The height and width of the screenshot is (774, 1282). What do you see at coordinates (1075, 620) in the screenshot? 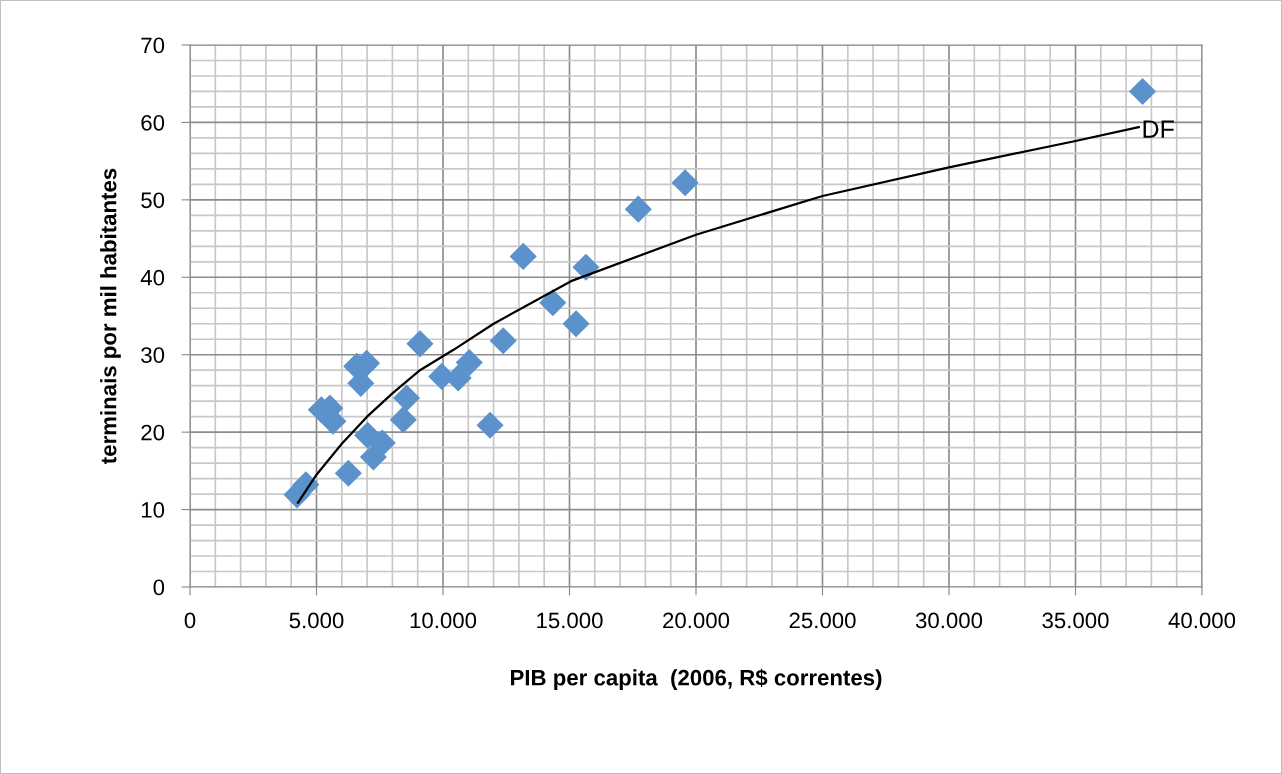
I see `x-tick-label: 35.000` at bounding box center [1075, 620].